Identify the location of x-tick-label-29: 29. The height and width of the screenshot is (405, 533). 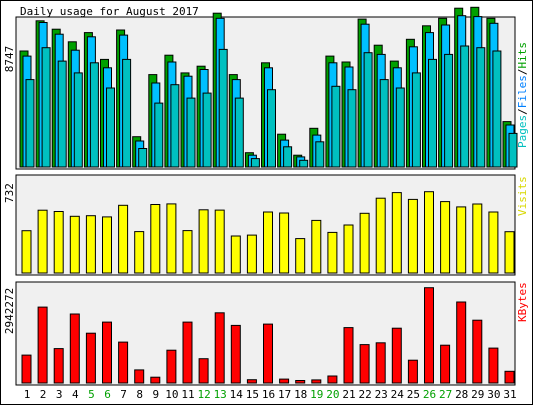
(477, 394).